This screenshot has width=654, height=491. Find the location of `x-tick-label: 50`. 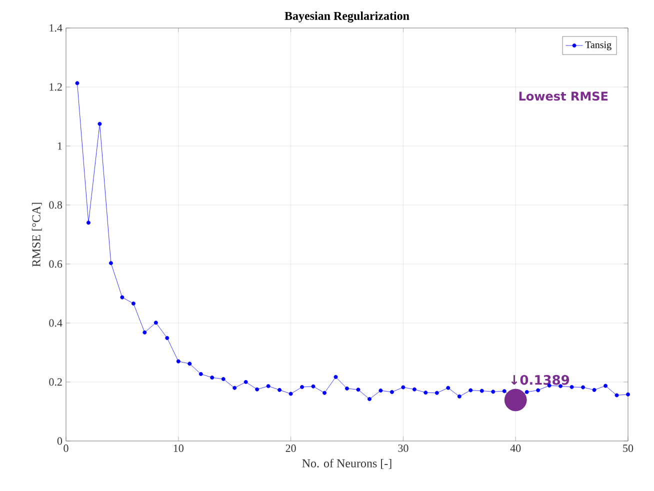

x-tick-label: 50 is located at coordinates (628, 448).